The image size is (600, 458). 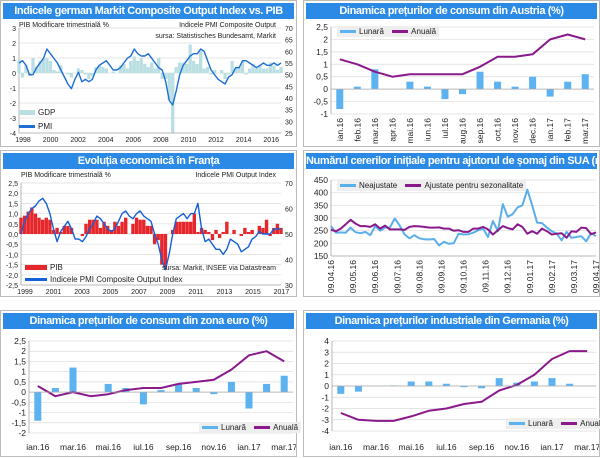 What do you see at coordinates (498, 129) in the screenshot?
I see `x-tick-label: oct.16` at bounding box center [498, 129].